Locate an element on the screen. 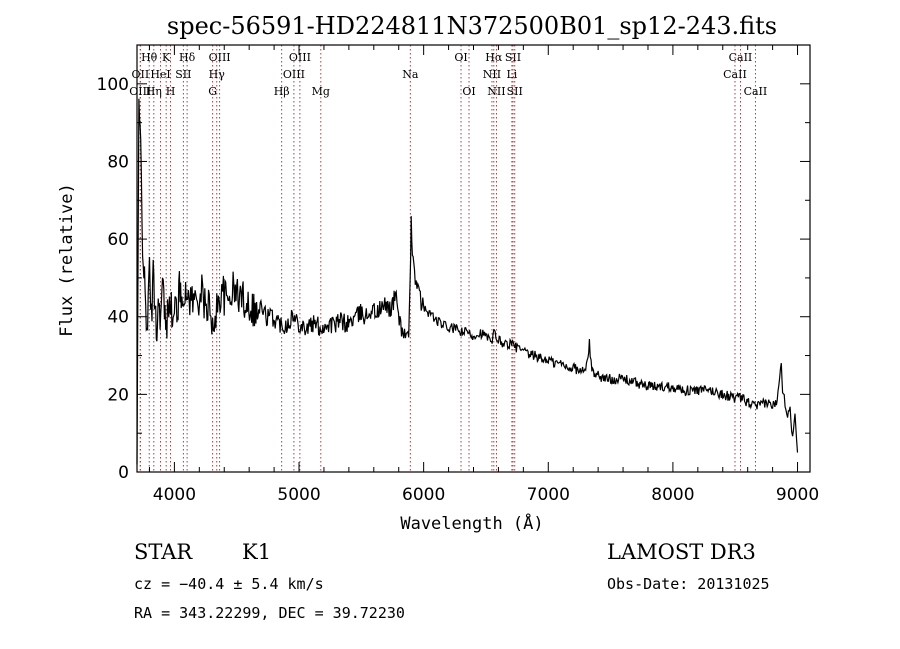  line-marker-label: K is located at coordinates (166, 57).